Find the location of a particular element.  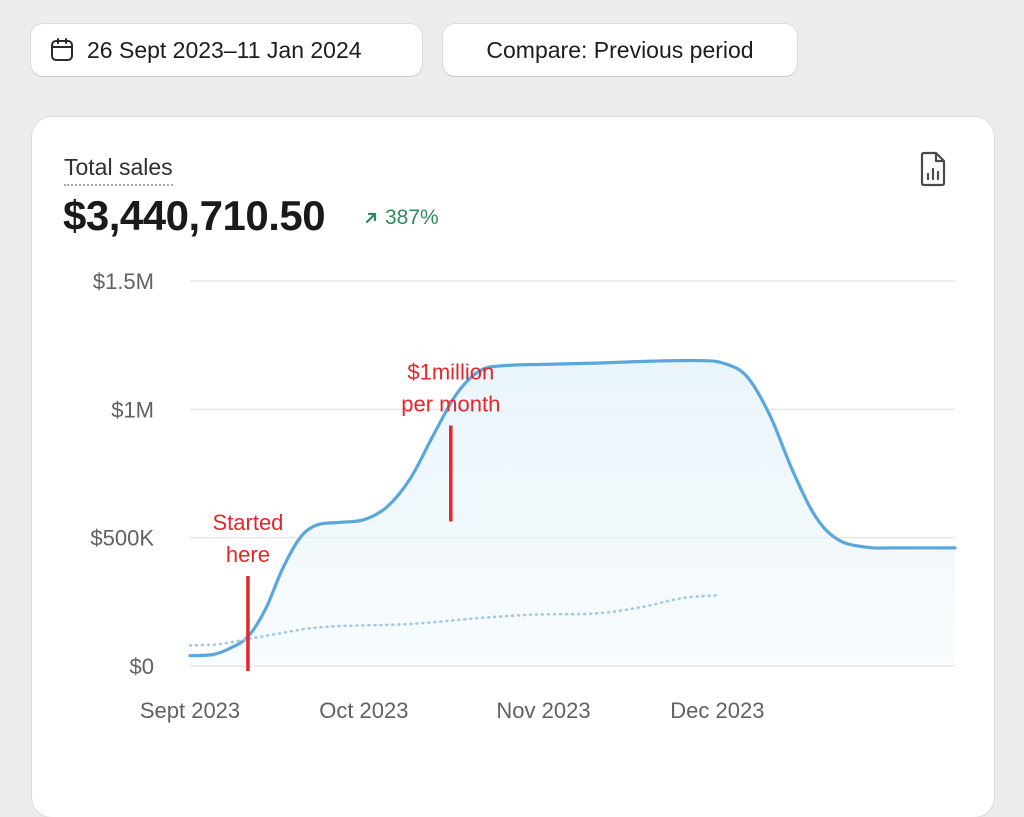

calendar-icon is located at coordinates (62, 50).